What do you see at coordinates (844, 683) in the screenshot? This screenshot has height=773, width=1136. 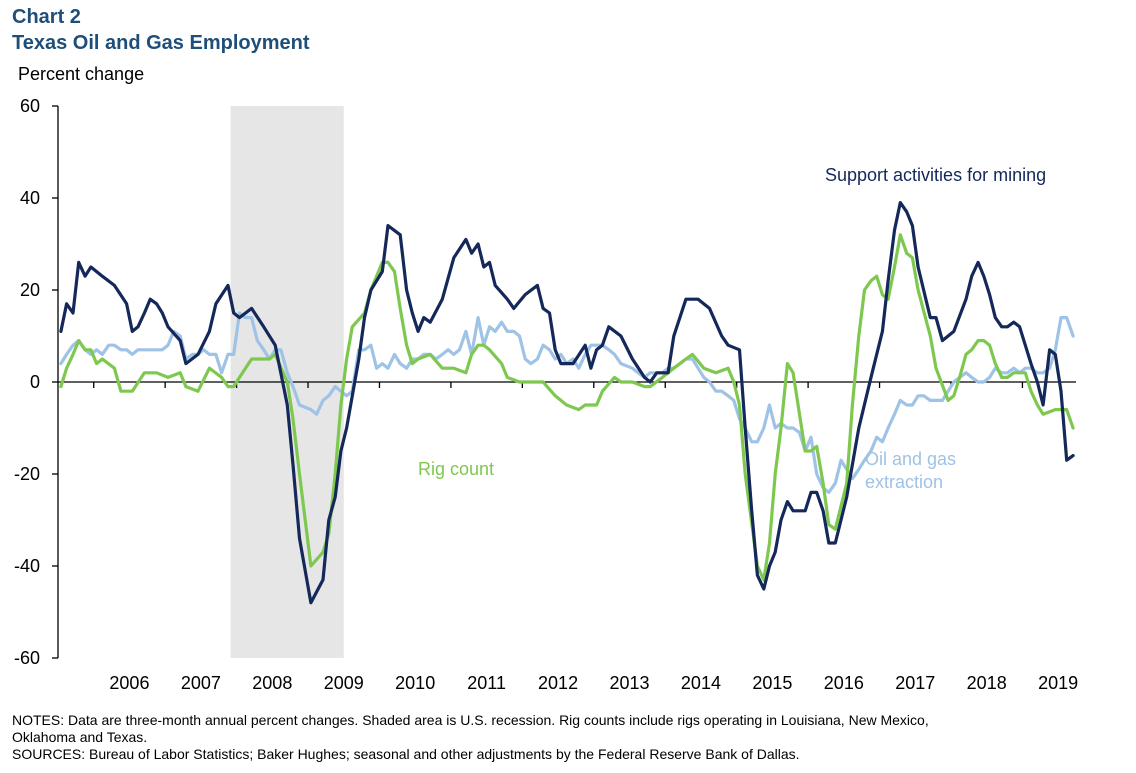 I see `x-tick-label: 2016` at bounding box center [844, 683].